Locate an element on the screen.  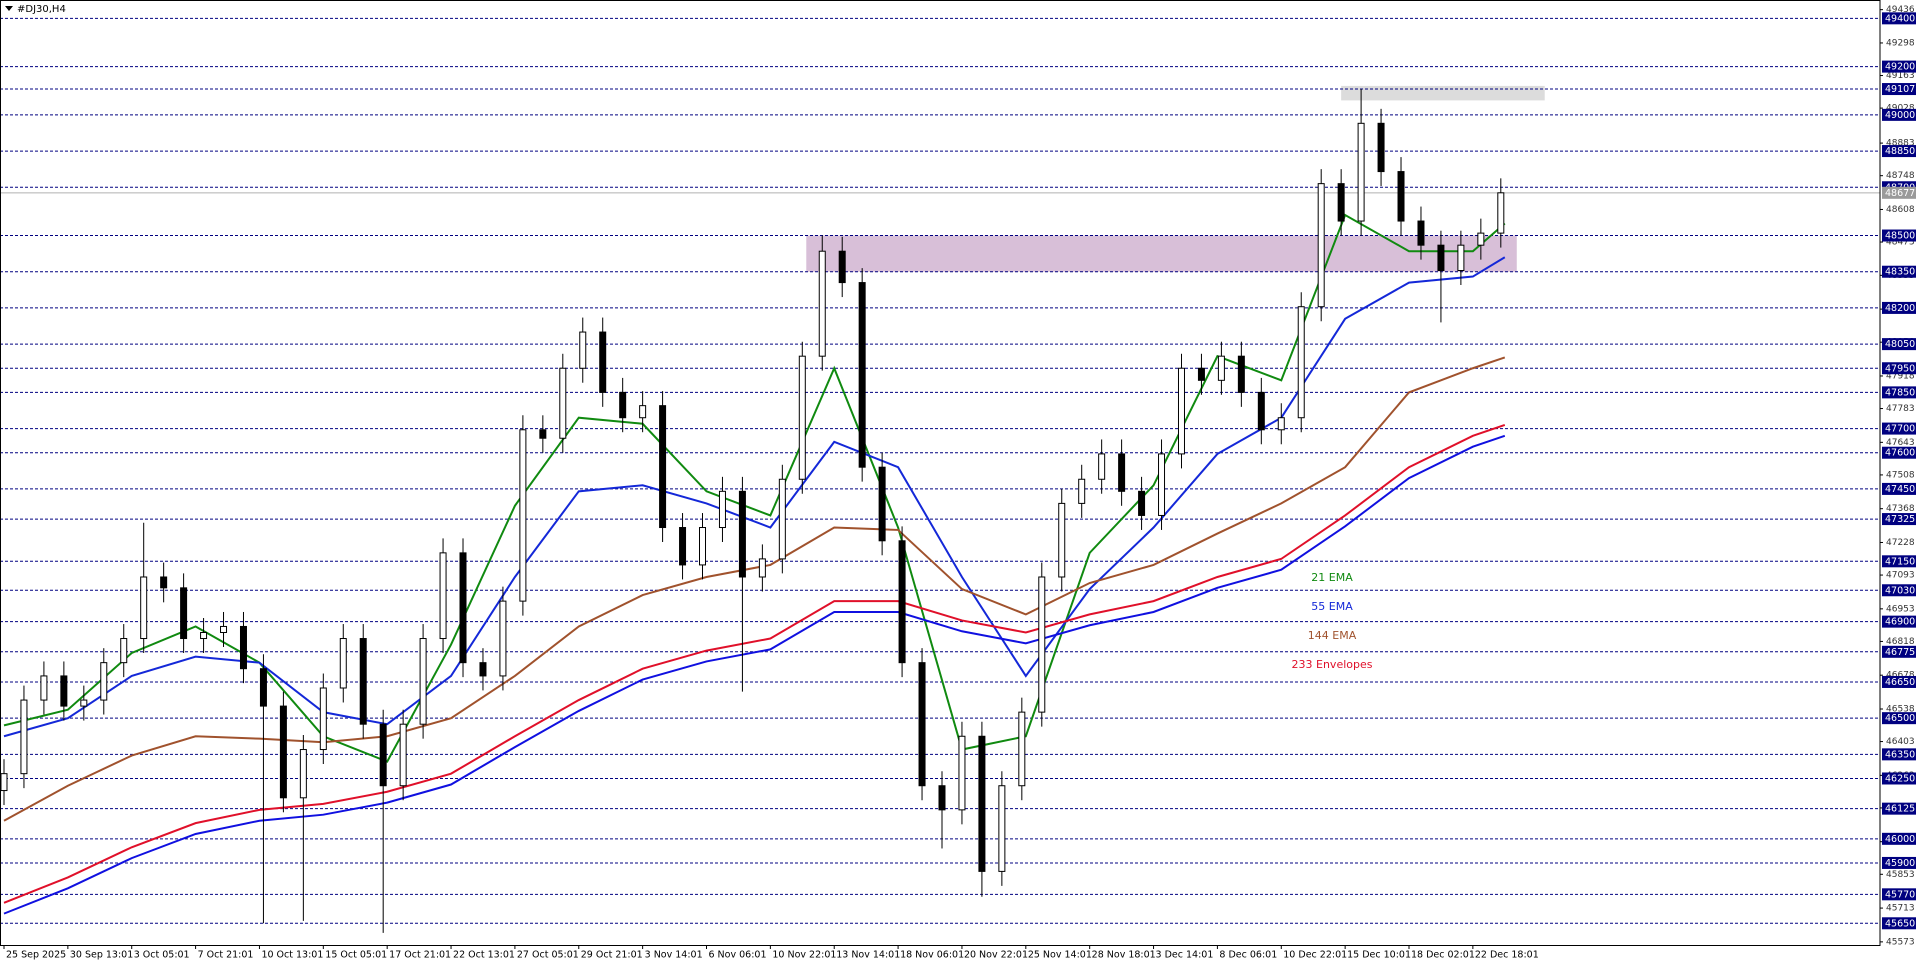
level-label: 49000 is located at coordinates (1900, 115).